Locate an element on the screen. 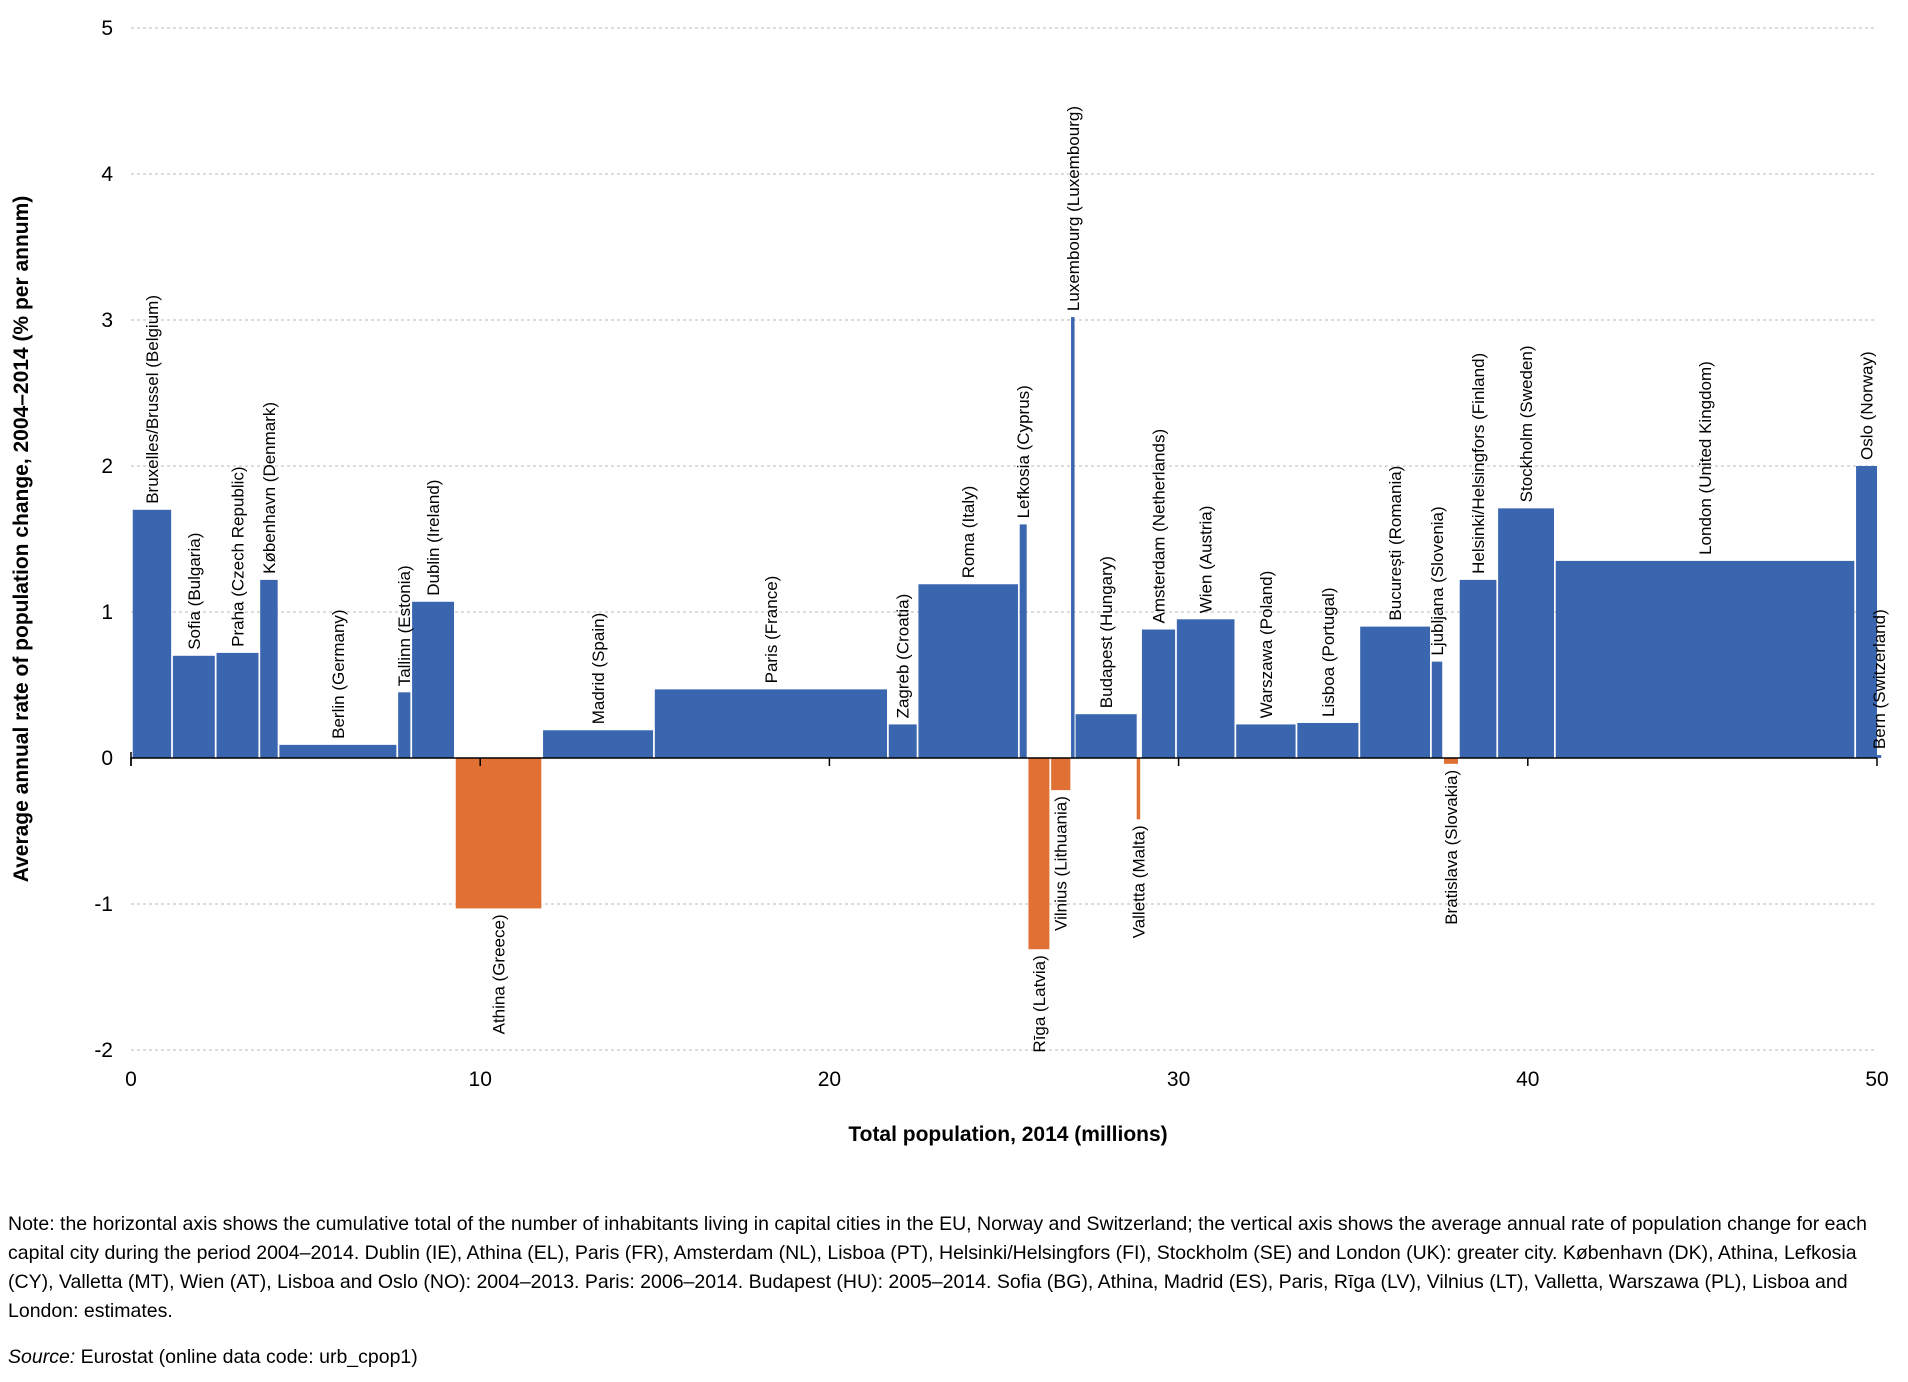 This screenshot has width=1908, height=1382. bar-label: London (United Kingdom) is located at coordinates (1705, 458).